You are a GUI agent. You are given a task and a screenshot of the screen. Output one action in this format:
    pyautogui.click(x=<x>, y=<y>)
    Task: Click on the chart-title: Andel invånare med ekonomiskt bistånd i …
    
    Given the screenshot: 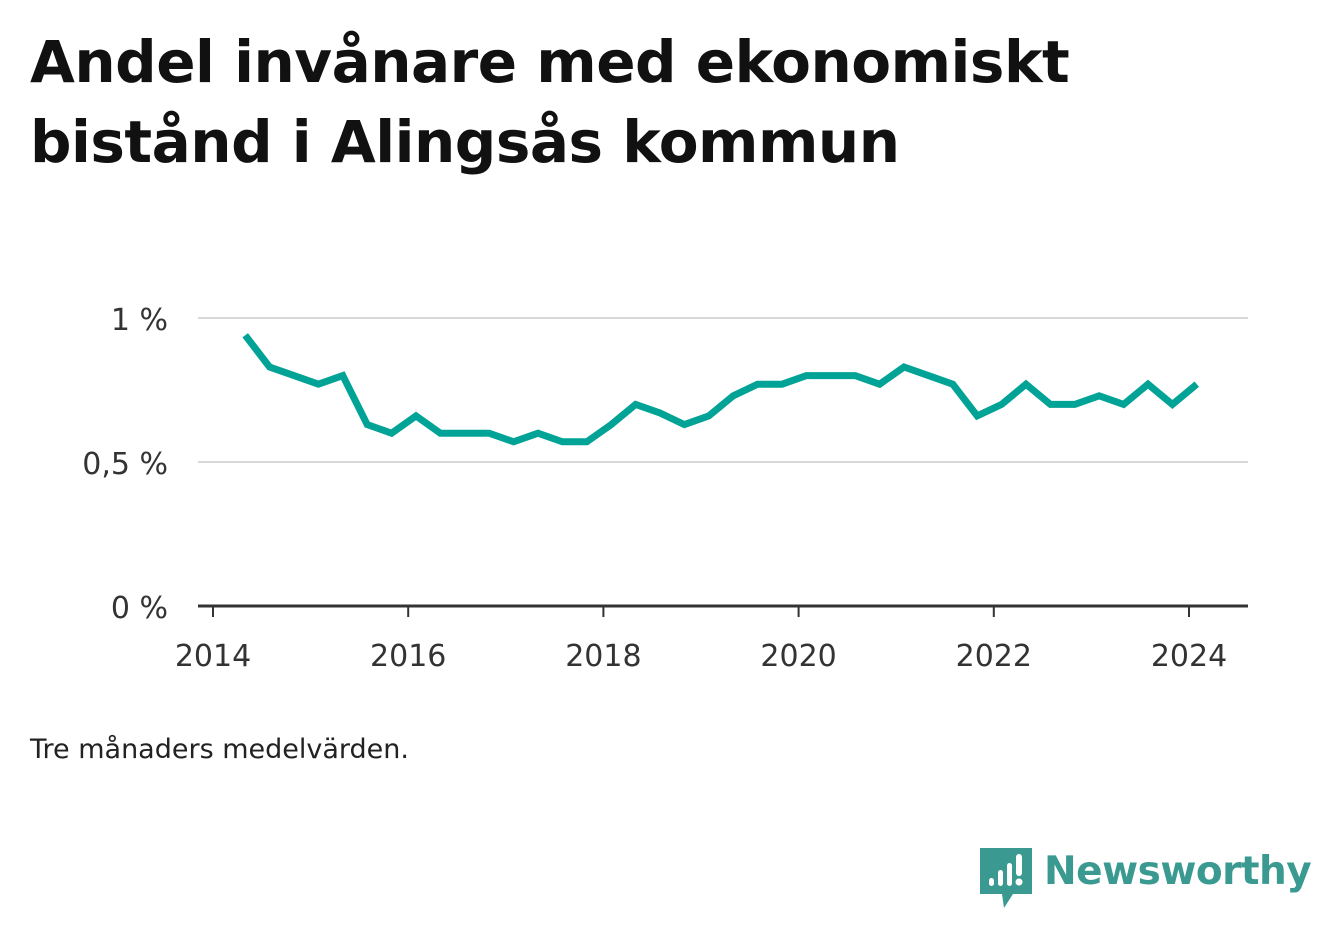 What is the action you would take?
    pyautogui.click(x=550, y=102)
    